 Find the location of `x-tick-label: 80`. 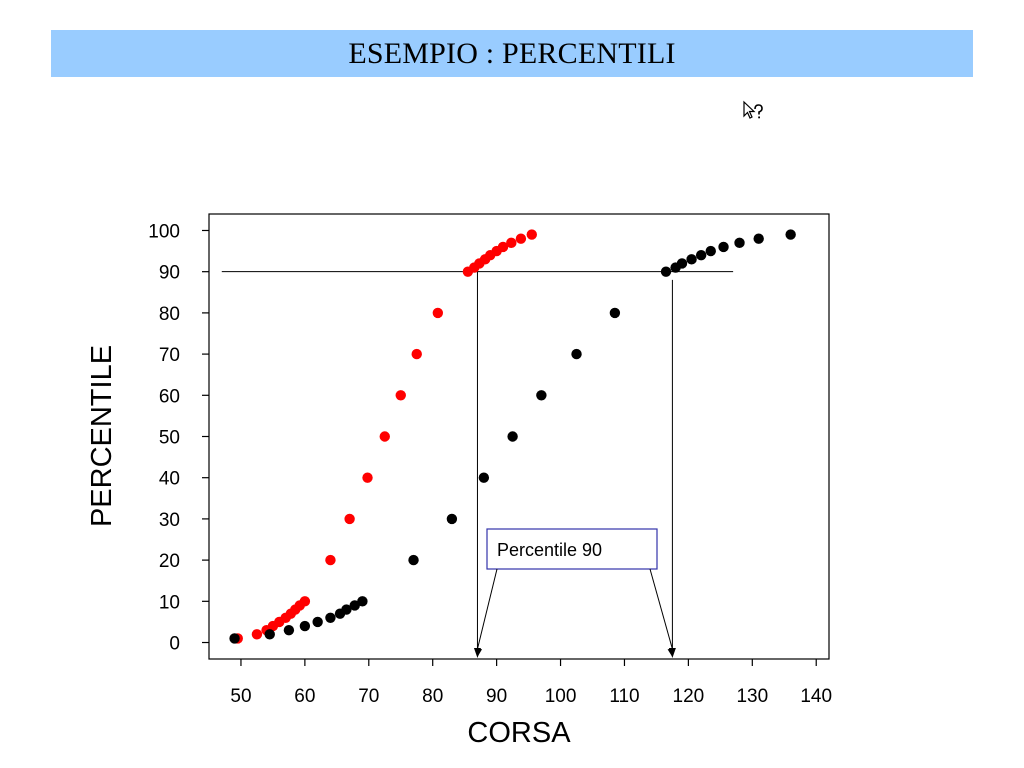

x-tick-label: 80 is located at coordinates (432, 696).